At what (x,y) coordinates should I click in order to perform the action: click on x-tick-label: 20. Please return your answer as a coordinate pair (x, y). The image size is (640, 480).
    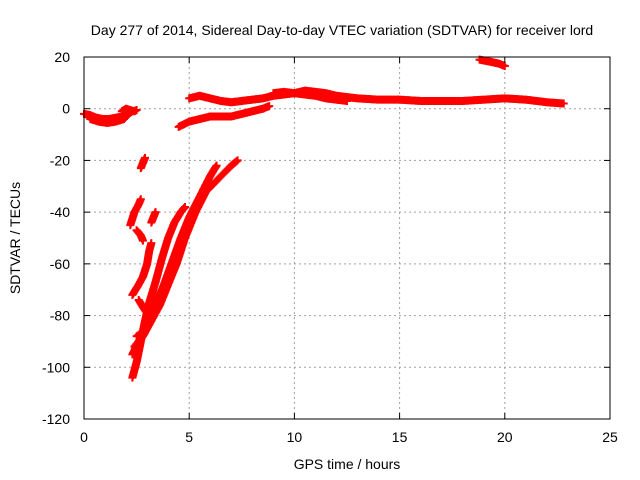
    Looking at the image, I should click on (505, 437).